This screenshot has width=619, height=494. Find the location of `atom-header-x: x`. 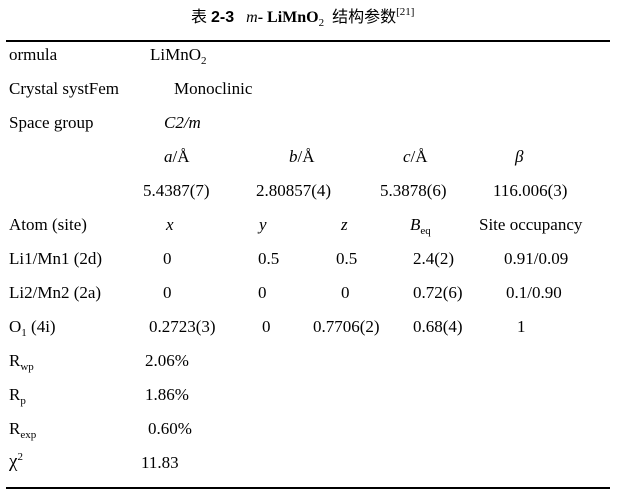

atom-header-x: x is located at coordinates (170, 224).